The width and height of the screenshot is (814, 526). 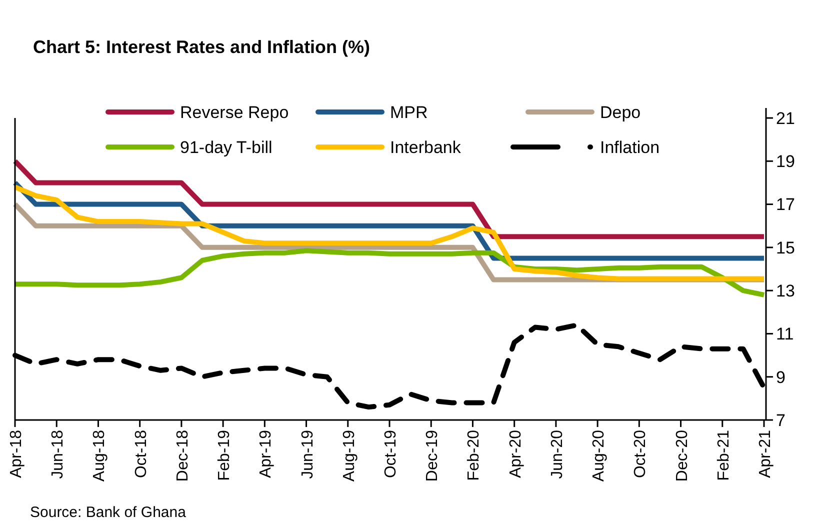 I want to click on legend-label: 91-day T-bill, so click(x=226, y=147).